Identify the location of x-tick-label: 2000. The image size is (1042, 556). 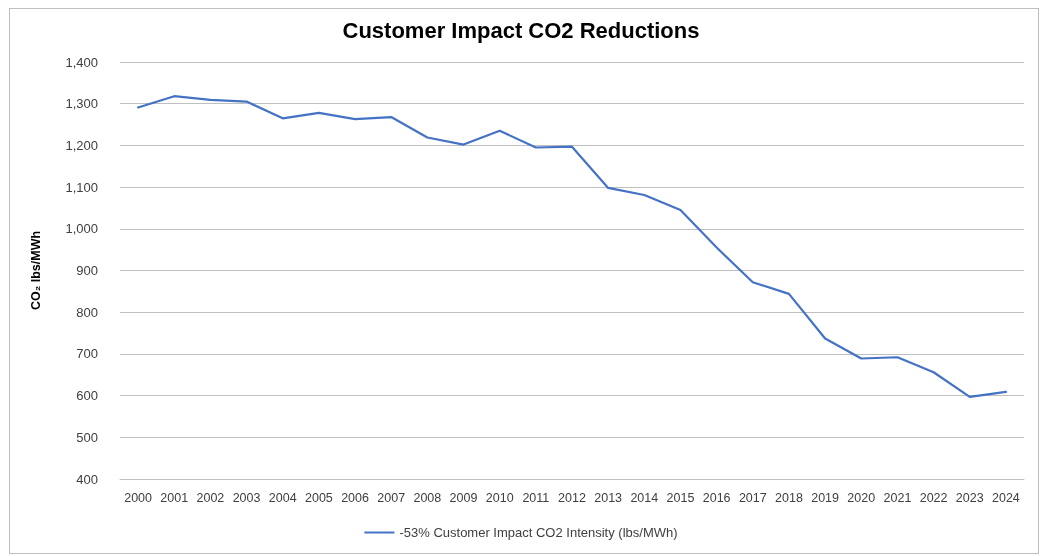
(138, 497).